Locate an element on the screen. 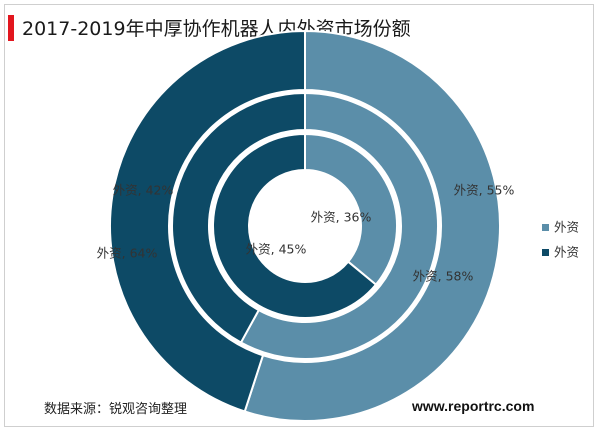 Image resolution: width=600 pixels, height=433 pixels. inner-ring-label-1: 外资, 36% is located at coordinates (341, 217).